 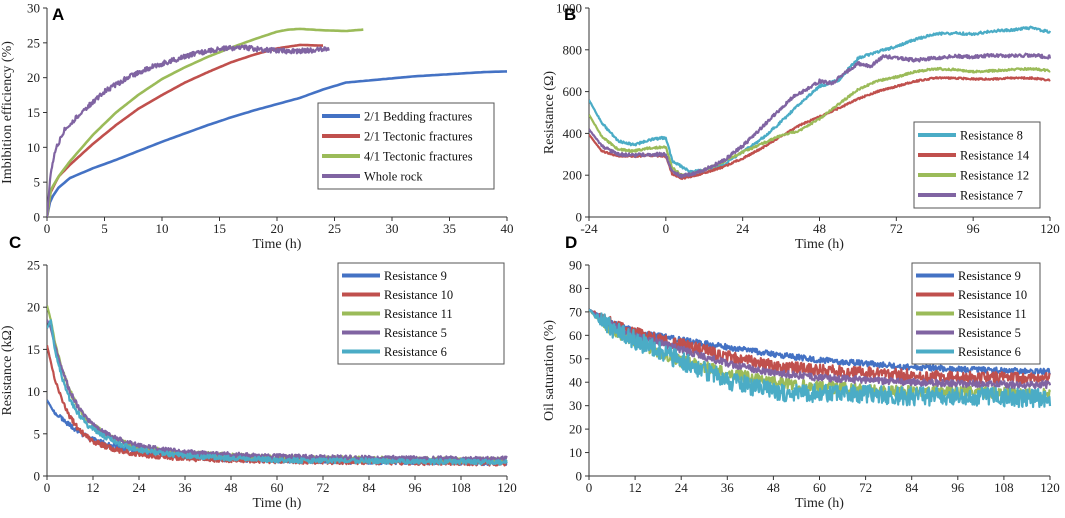 I want to click on series-line-2-1-bedding-fractures, so click(x=277, y=143).